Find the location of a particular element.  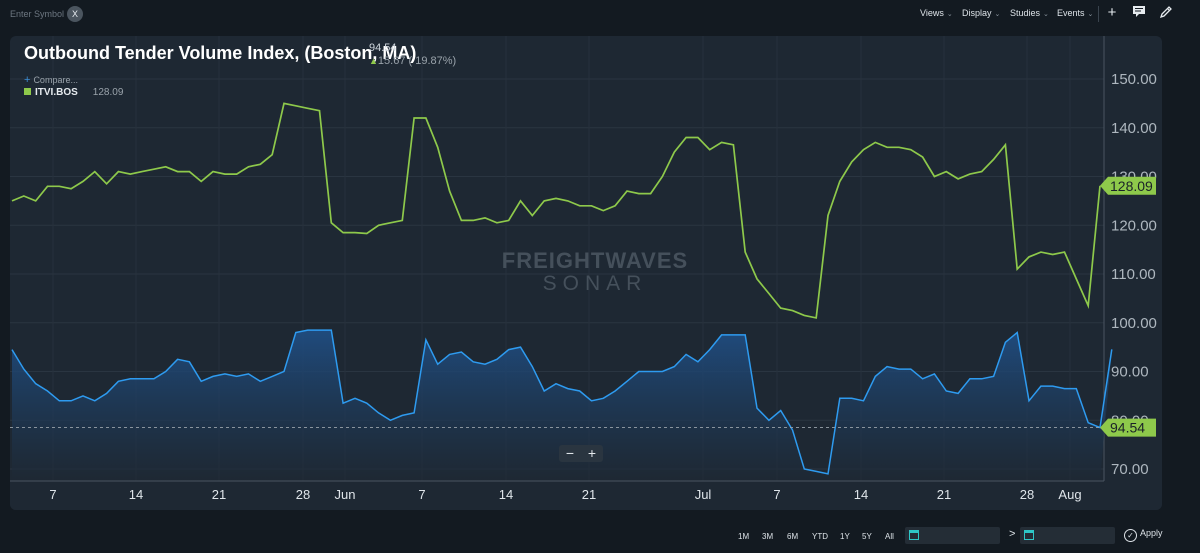

clear-symbol-button: X is located at coordinates (75, 14).